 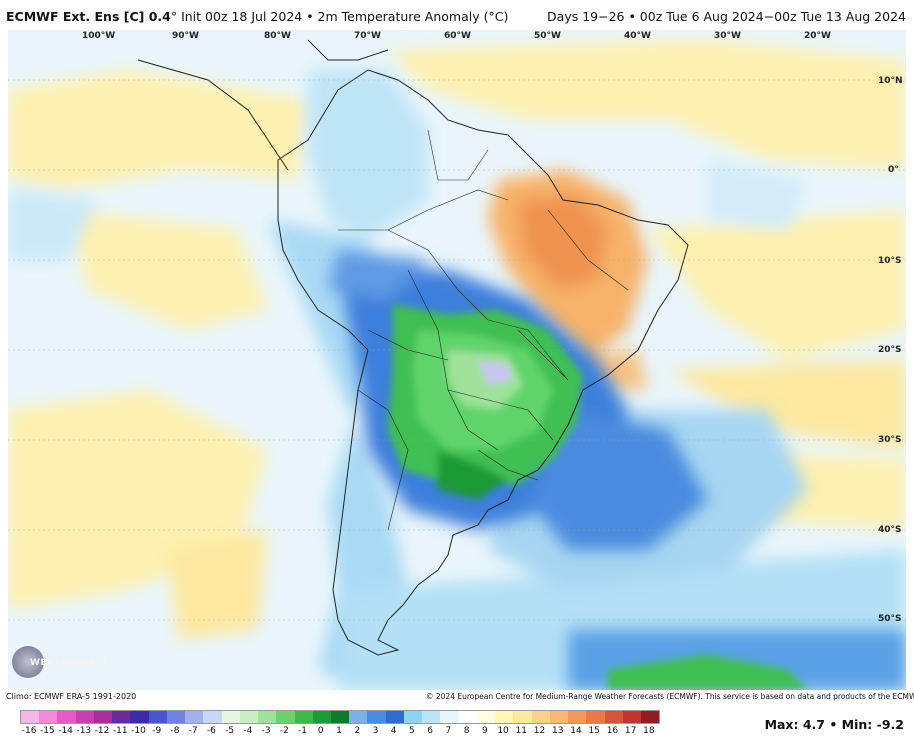 What do you see at coordinates (29, 731) in the screenshot?
I see `scale-tick-label: -16` at bounding box center [29, 731].